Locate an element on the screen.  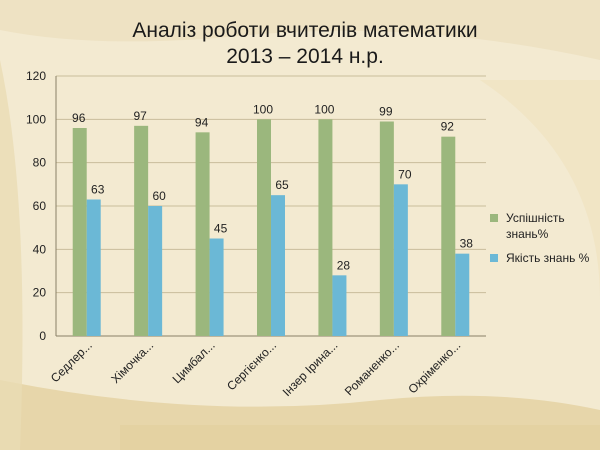
data-label-s1-4: 100 is located at coordinates (324, 109).